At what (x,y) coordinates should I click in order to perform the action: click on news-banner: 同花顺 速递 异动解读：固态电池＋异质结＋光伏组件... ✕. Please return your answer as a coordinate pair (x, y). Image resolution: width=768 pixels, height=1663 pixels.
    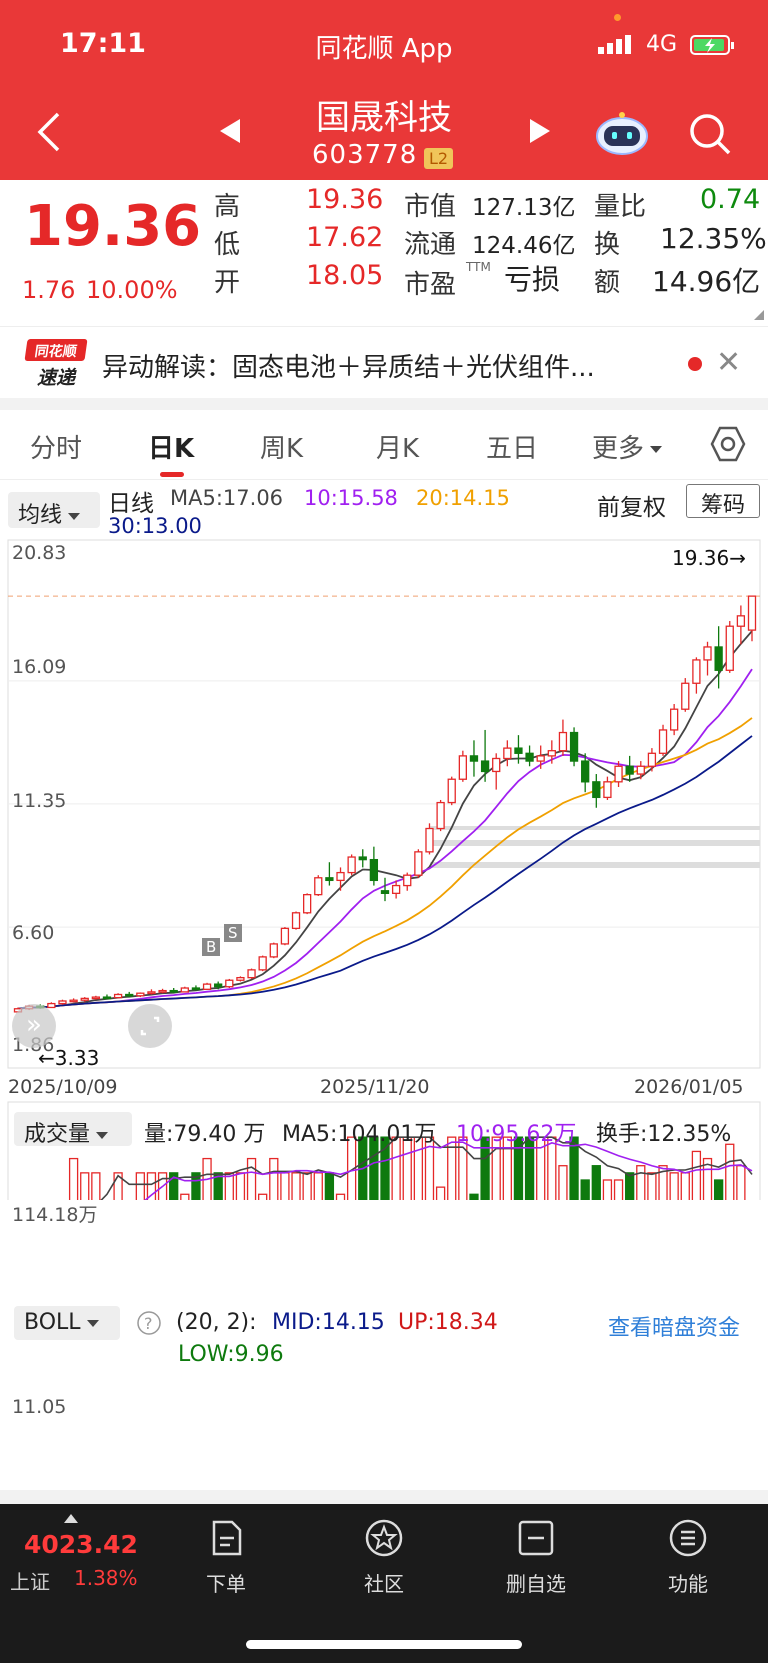
    Looking at the image, I should click on (384, 362).